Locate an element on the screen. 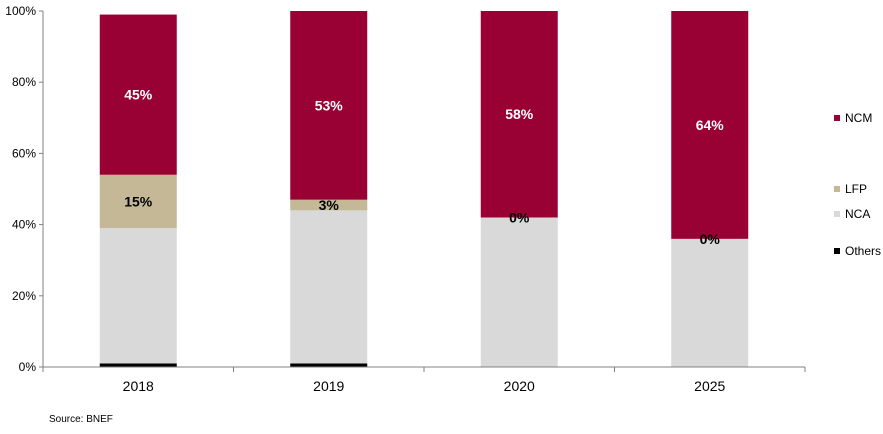 Image resolution: width=883 pixels, height=434 pixels. bar-segment-ncm-2019 is located at coordinates (329, 105).